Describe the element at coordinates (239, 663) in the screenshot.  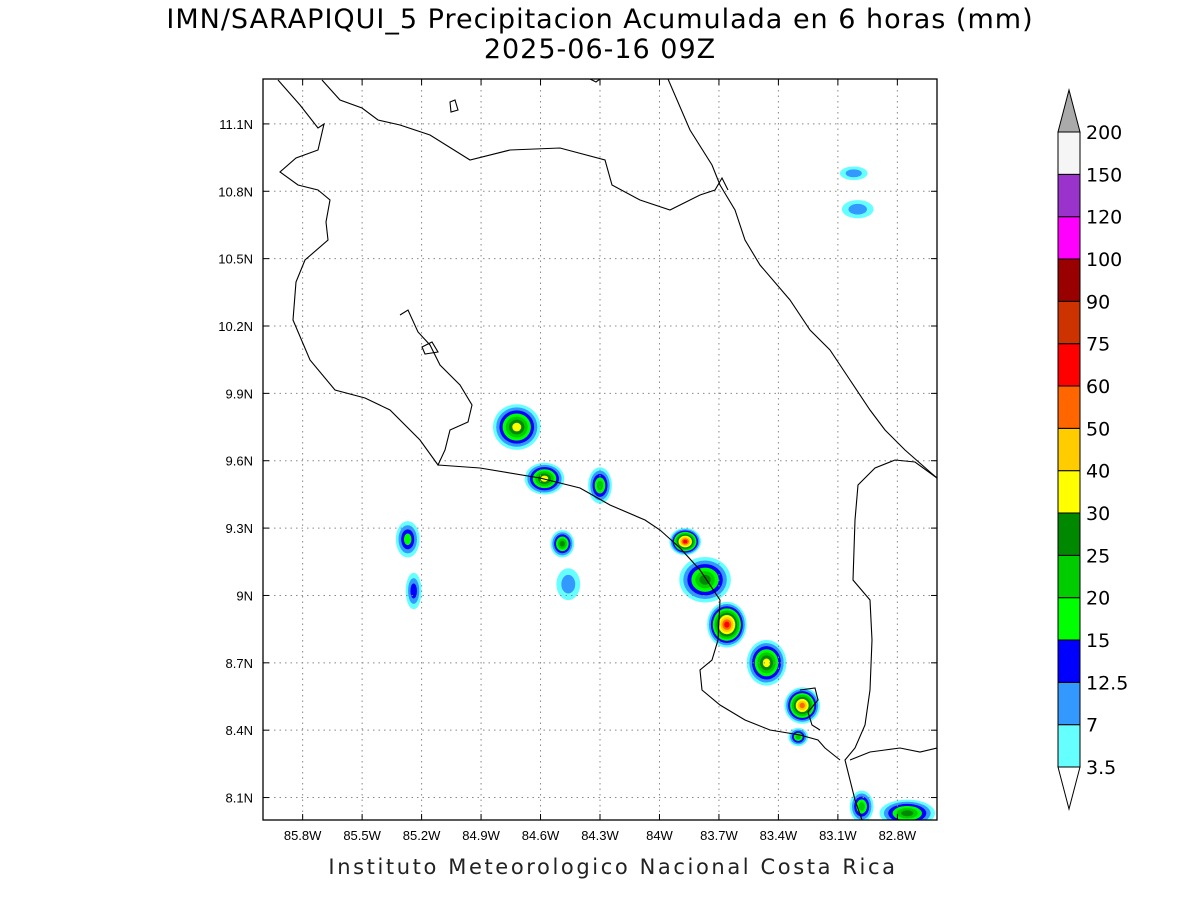
I see `lat-tick-label: 8.7N` at that location.